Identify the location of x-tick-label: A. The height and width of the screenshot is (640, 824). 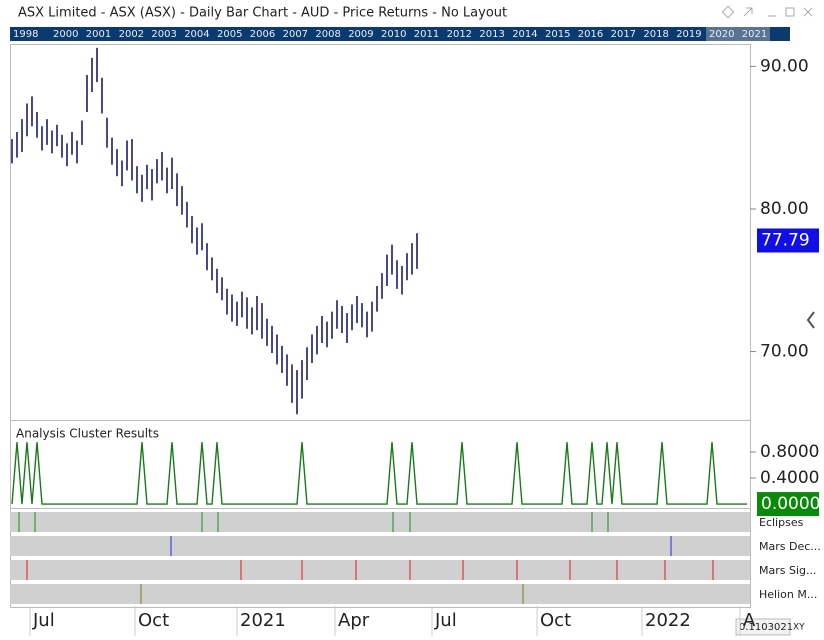
(749, 620).